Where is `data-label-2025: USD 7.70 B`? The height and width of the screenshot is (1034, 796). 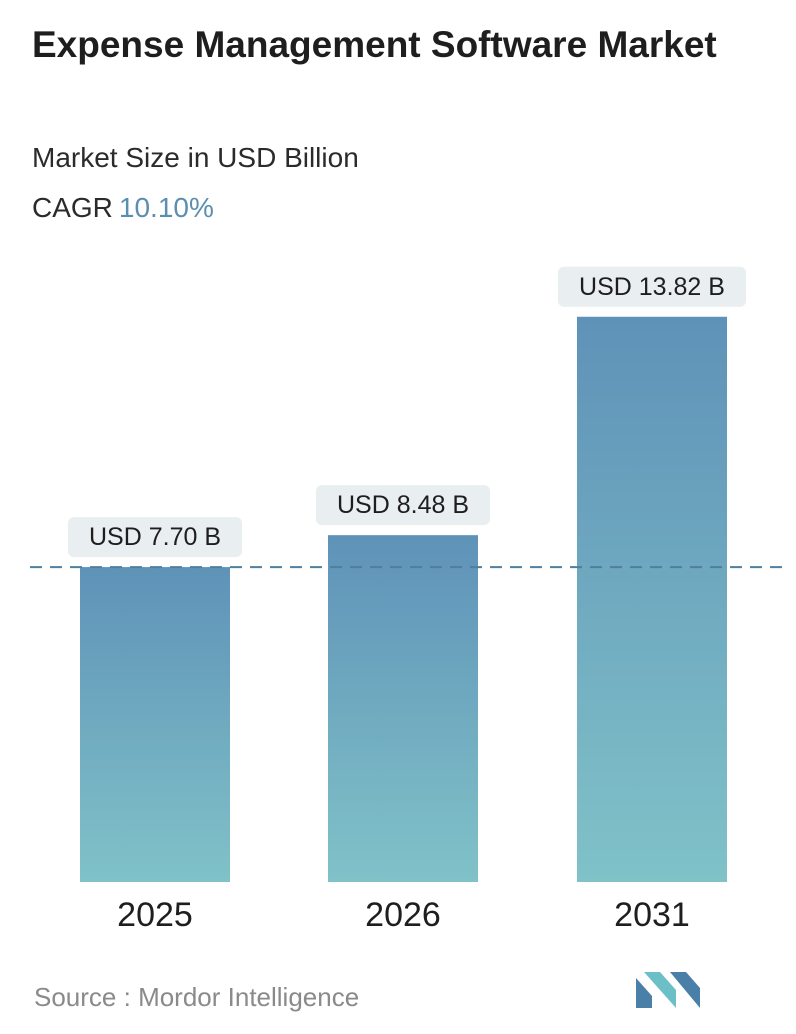
data-label-2025: USD 7.70 B is located at coordinates (155, 537).